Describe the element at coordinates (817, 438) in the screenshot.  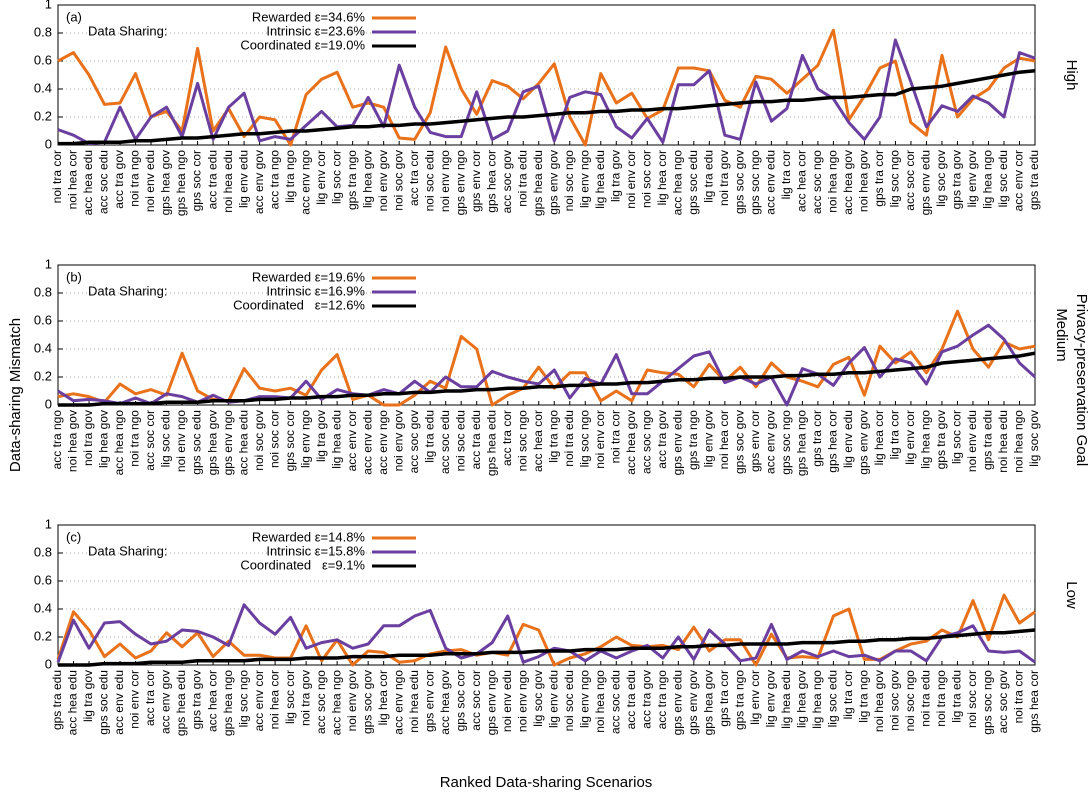
I see `x-tick-label: gps tra cor` at that location.